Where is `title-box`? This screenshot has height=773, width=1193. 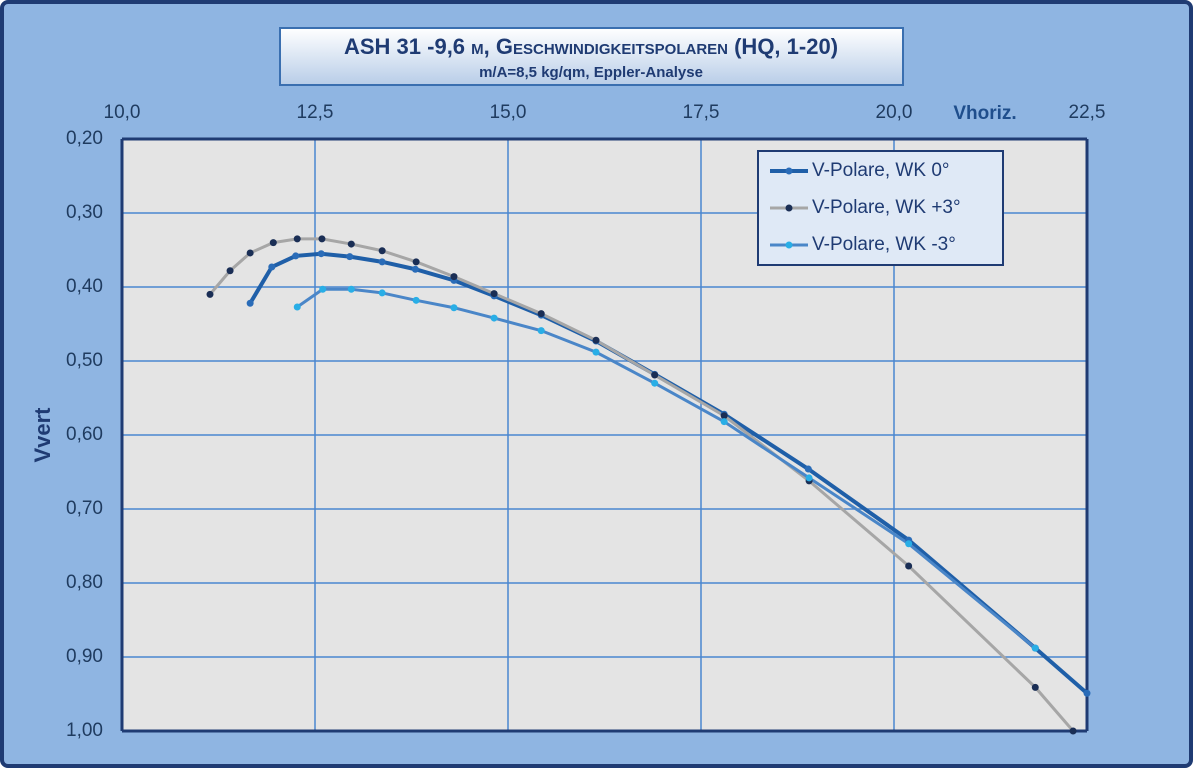
title-box is located at coordinates (591, 56).